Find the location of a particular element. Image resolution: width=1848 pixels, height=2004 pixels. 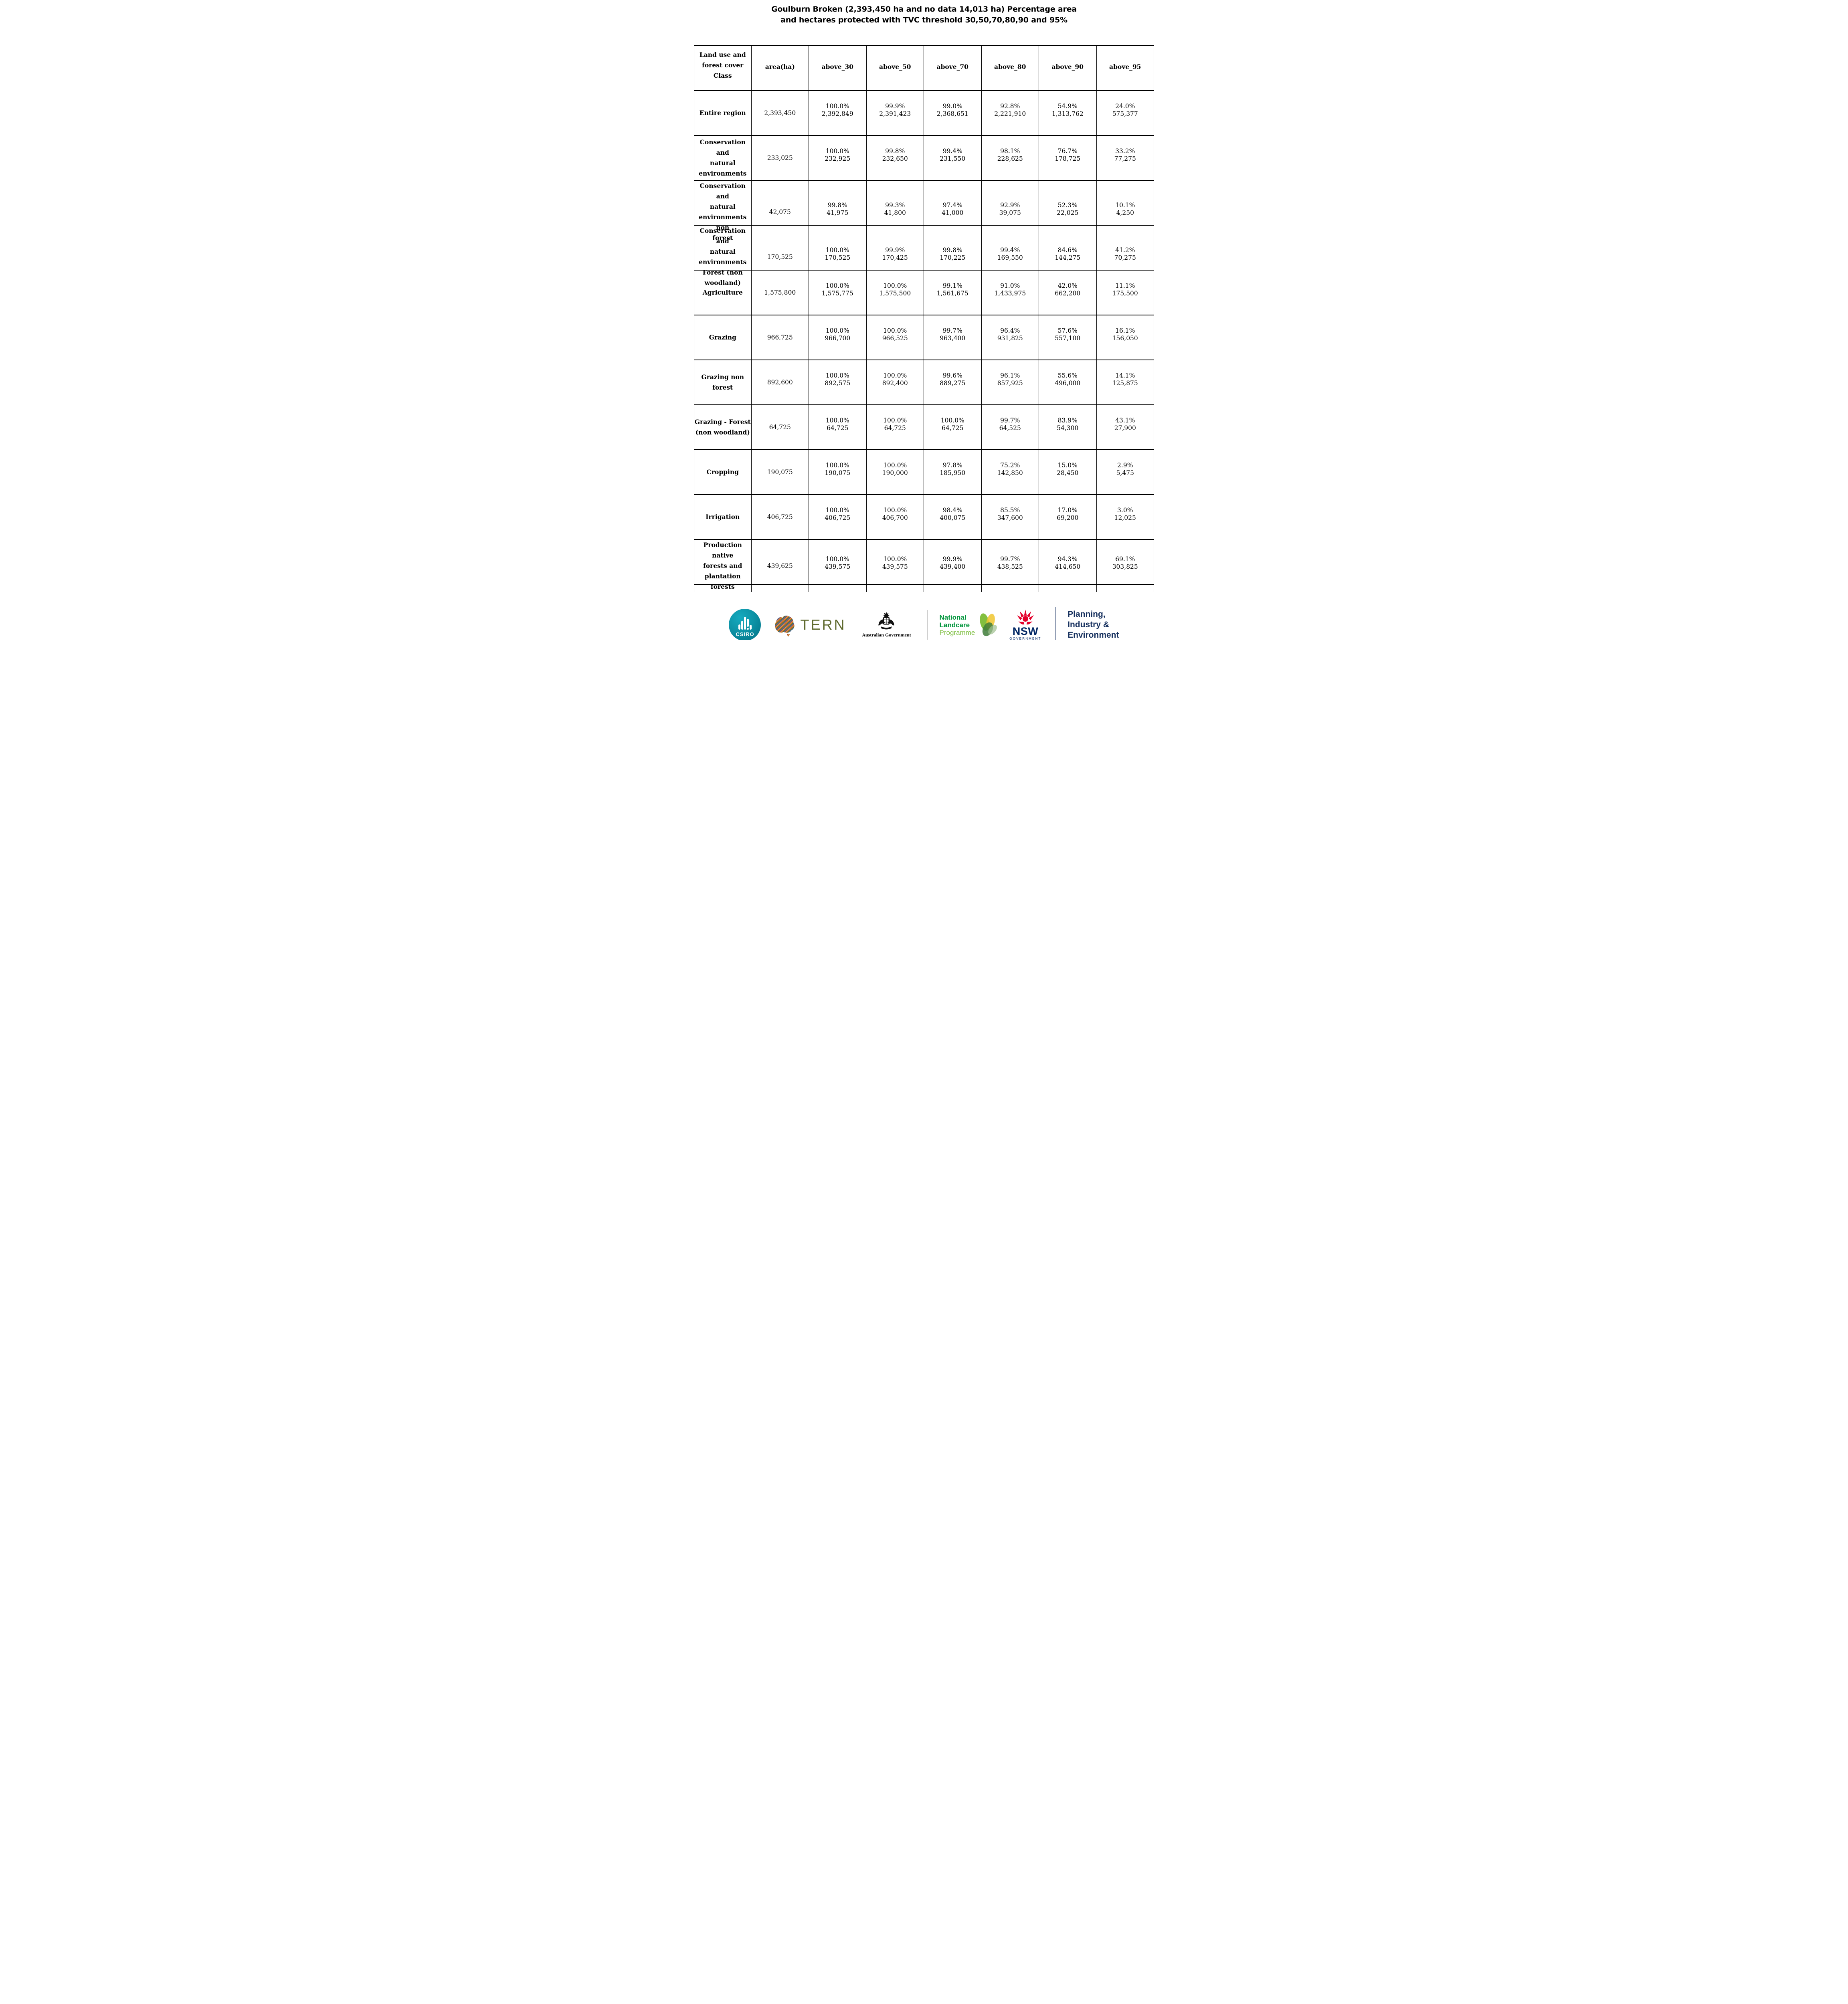

pct-value: 99.6% is located at coordinates (952, 376).